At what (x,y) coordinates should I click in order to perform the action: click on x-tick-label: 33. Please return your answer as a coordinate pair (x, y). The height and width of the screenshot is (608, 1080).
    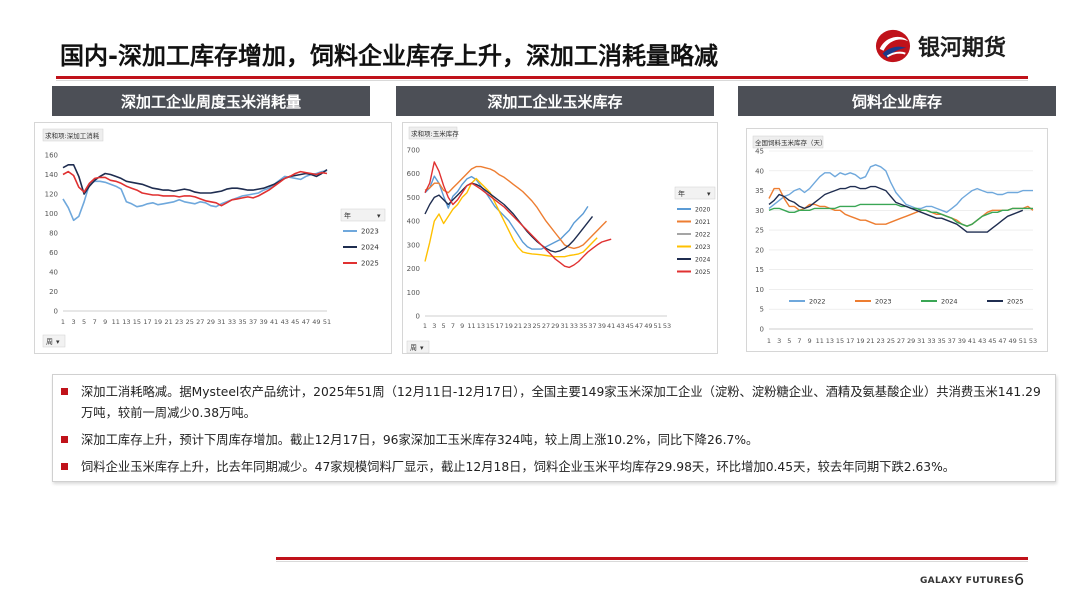
    Looking at the image, I should click on (232, 322).